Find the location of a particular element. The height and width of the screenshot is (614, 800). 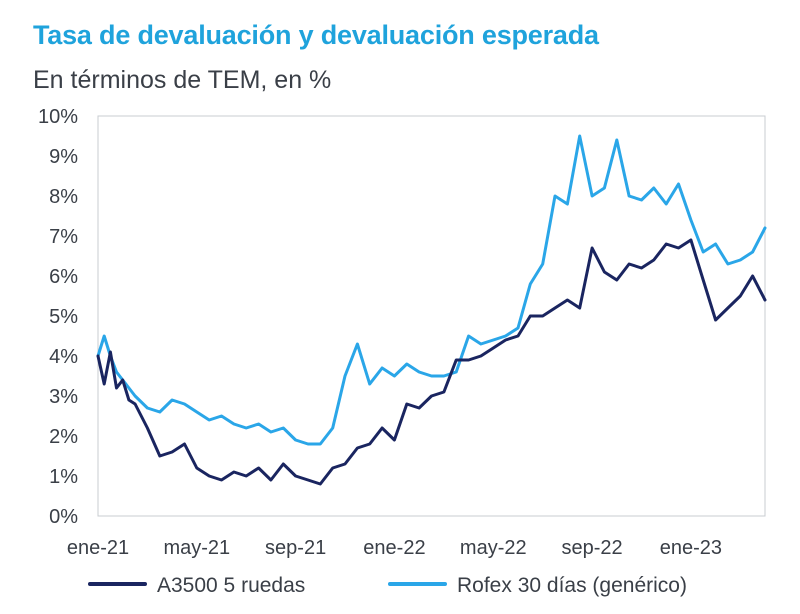

x-tick-label: ene-23 is located at coordinates (691, 548).